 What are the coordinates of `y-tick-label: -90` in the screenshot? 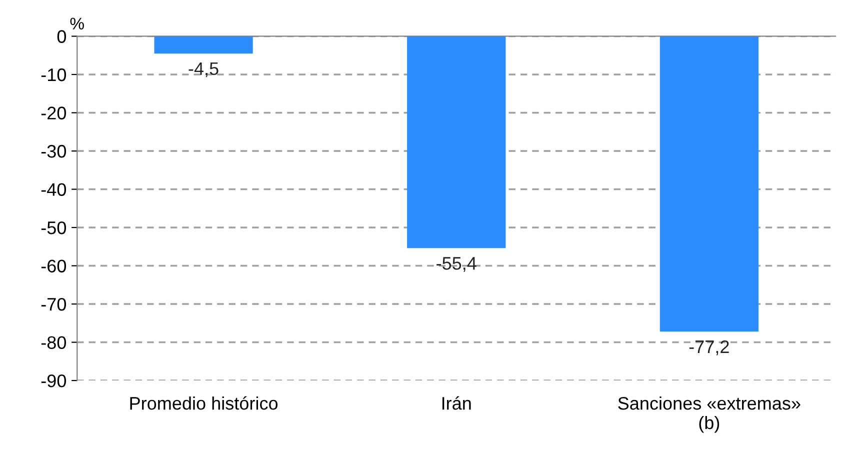 It's located at (53, 381).